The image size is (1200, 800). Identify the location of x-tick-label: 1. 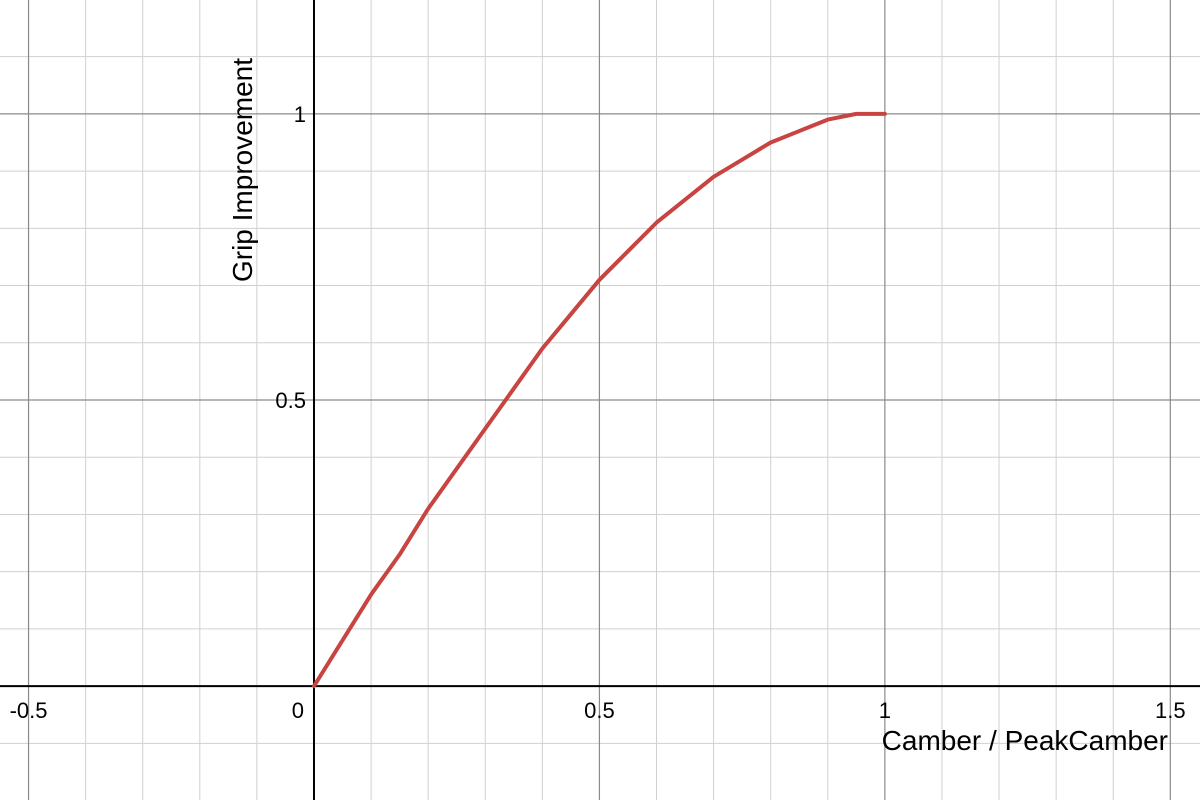
(885, 710).